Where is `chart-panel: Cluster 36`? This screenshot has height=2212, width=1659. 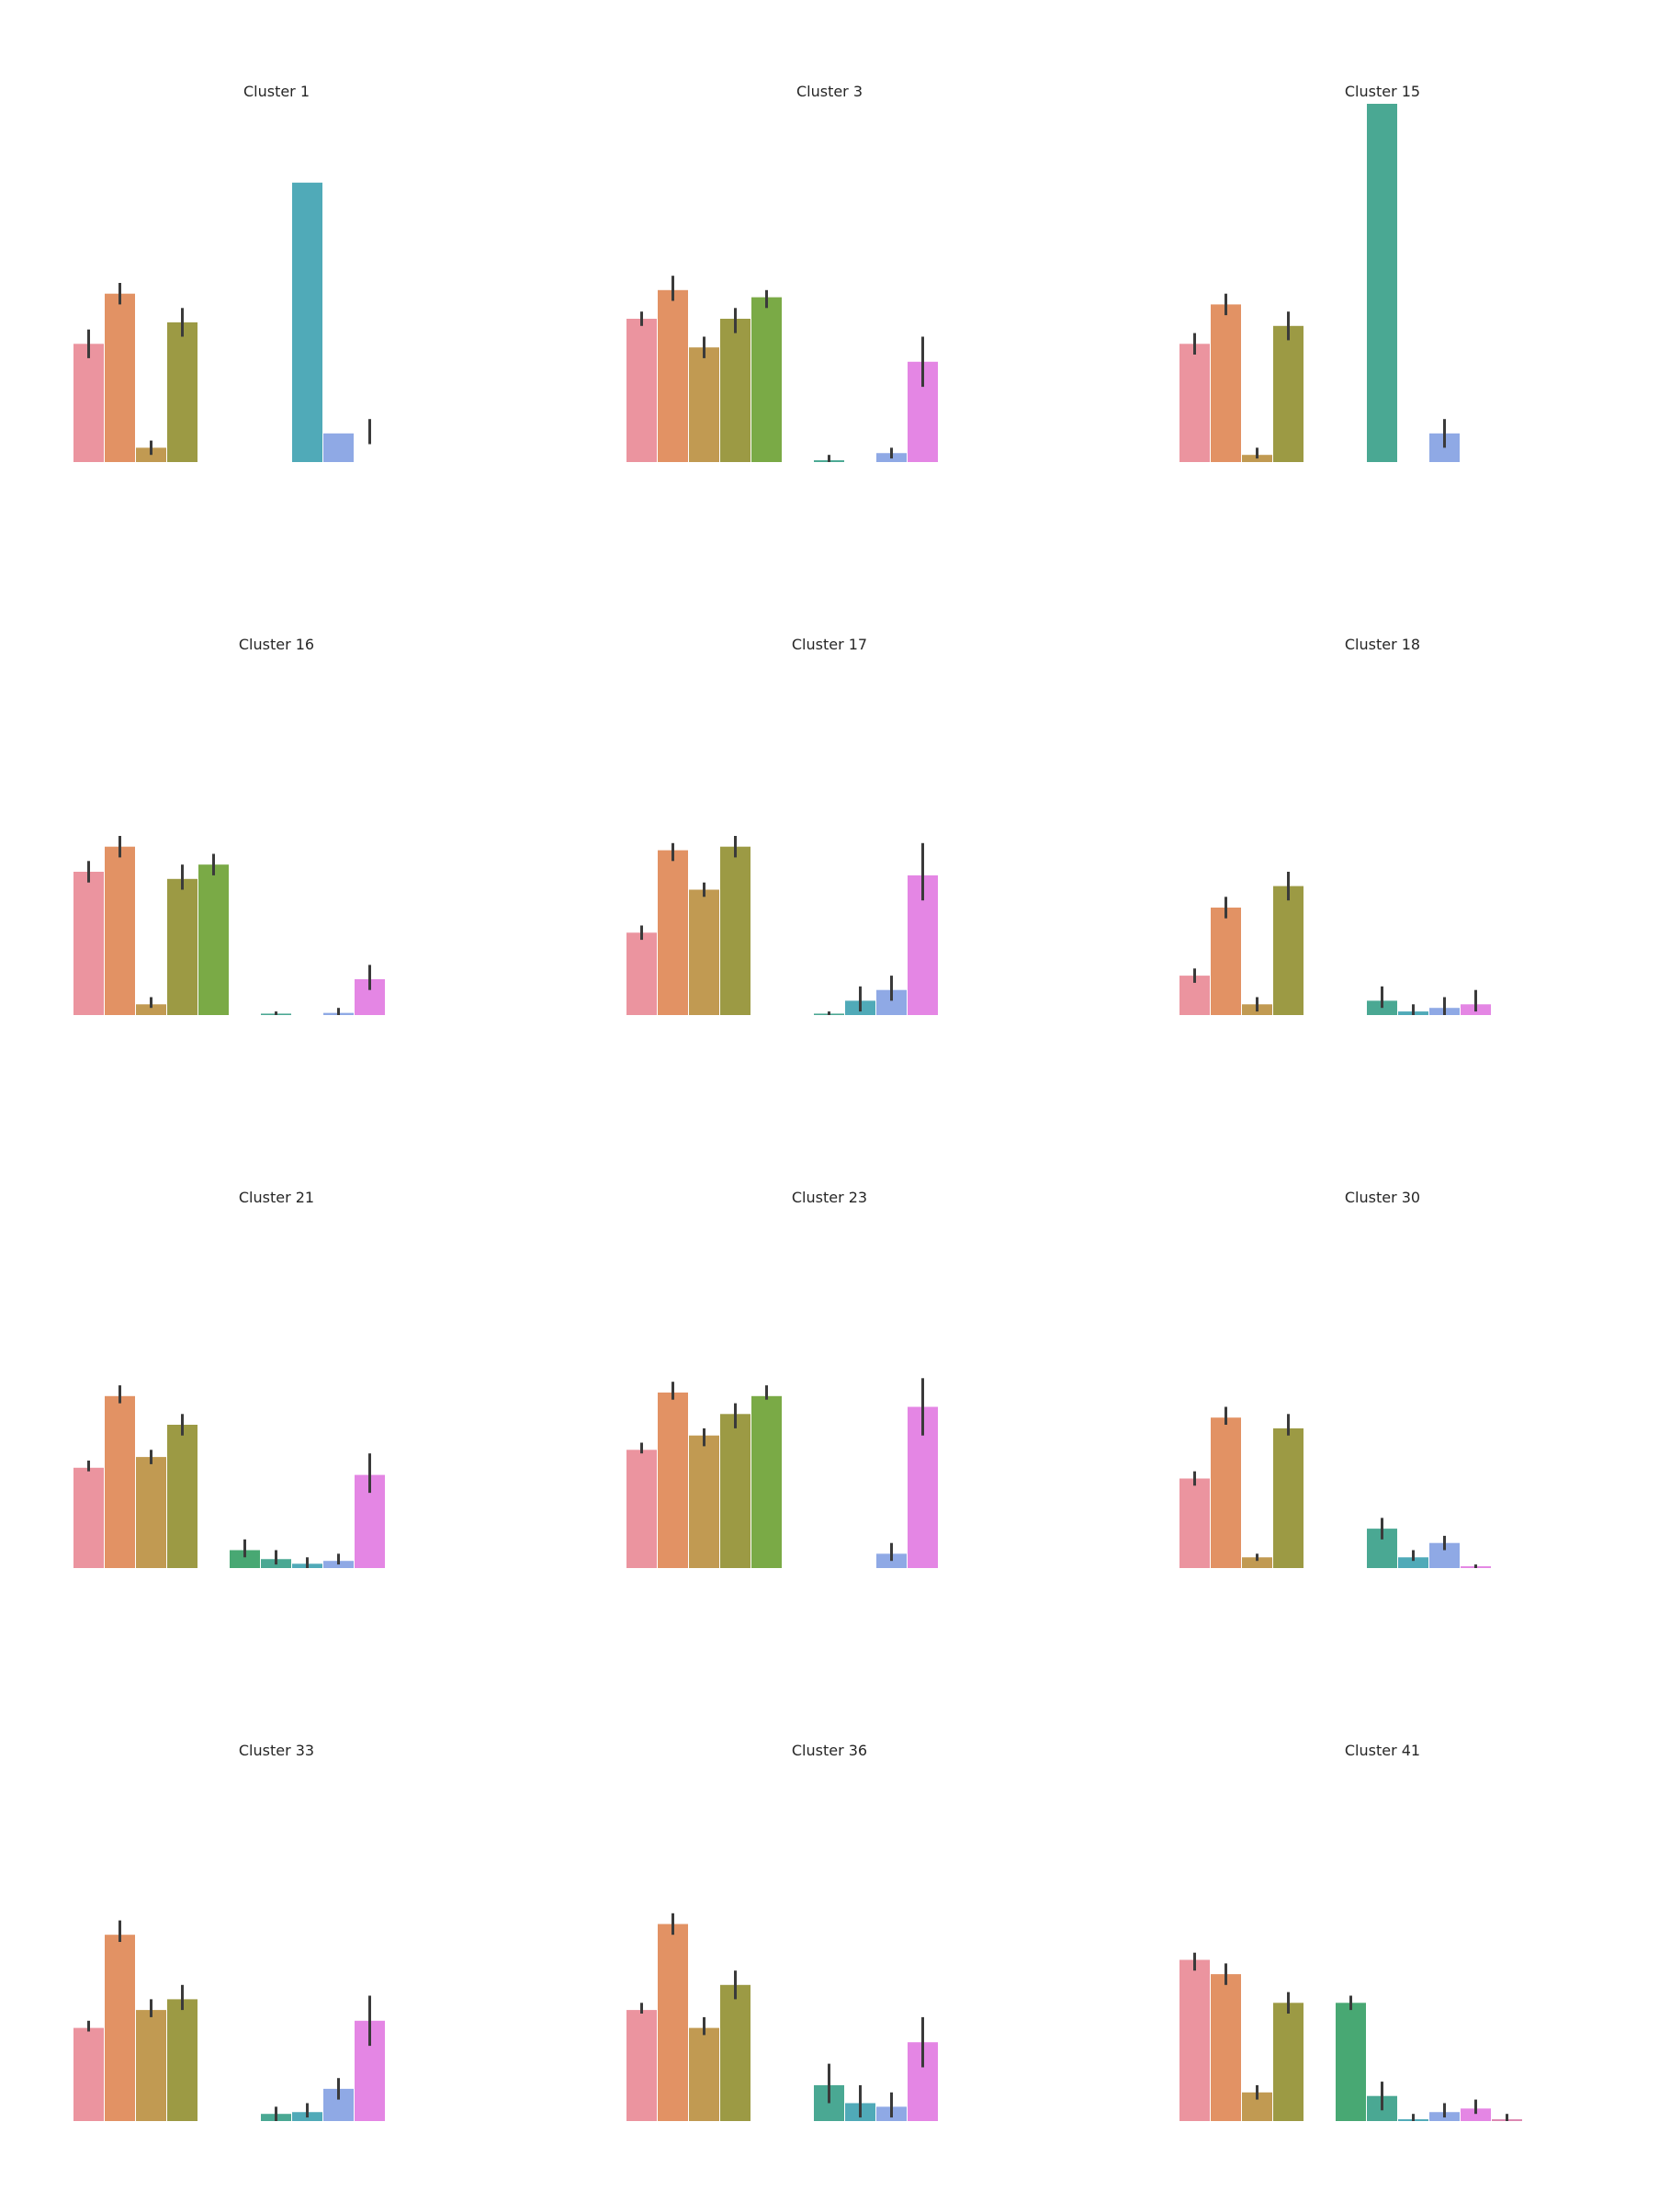
chart-panel: Cluster 36 is located at coordinates (829, 1935).